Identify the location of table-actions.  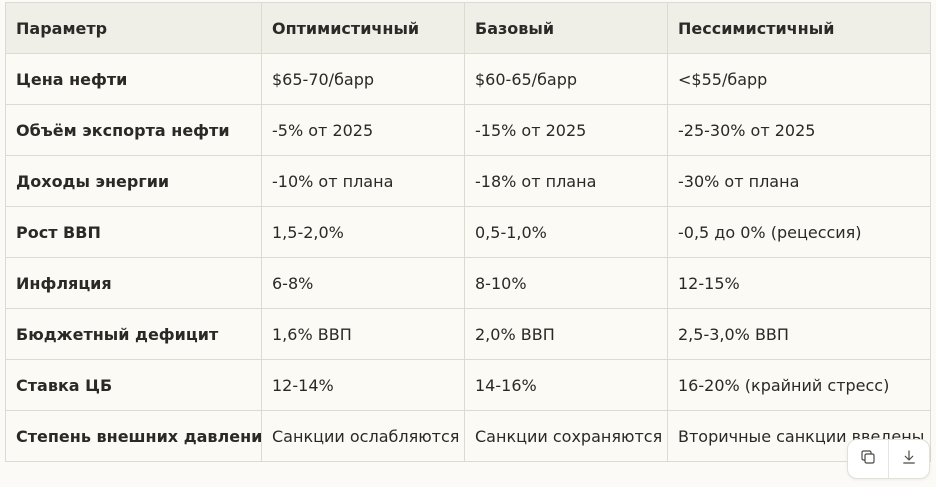
(888, 459).